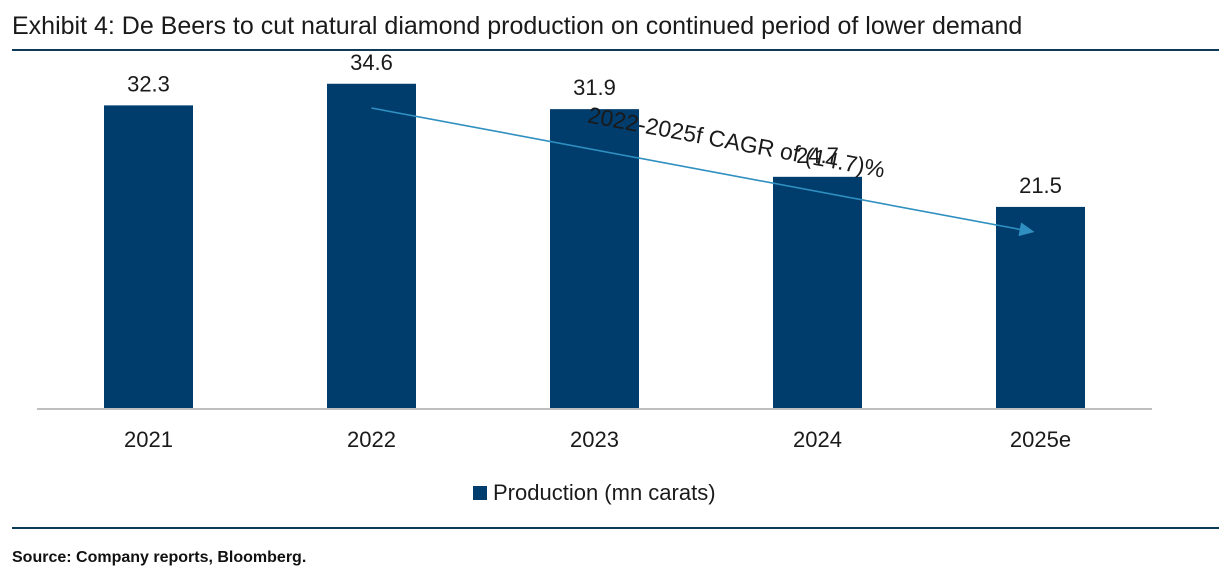 Image resolution: width=1231 pixels, height=581 pixels. Describe the element at coordinates (371, 439) in the screenshot. I see `x-tick-label-2022: 2022` at that location.